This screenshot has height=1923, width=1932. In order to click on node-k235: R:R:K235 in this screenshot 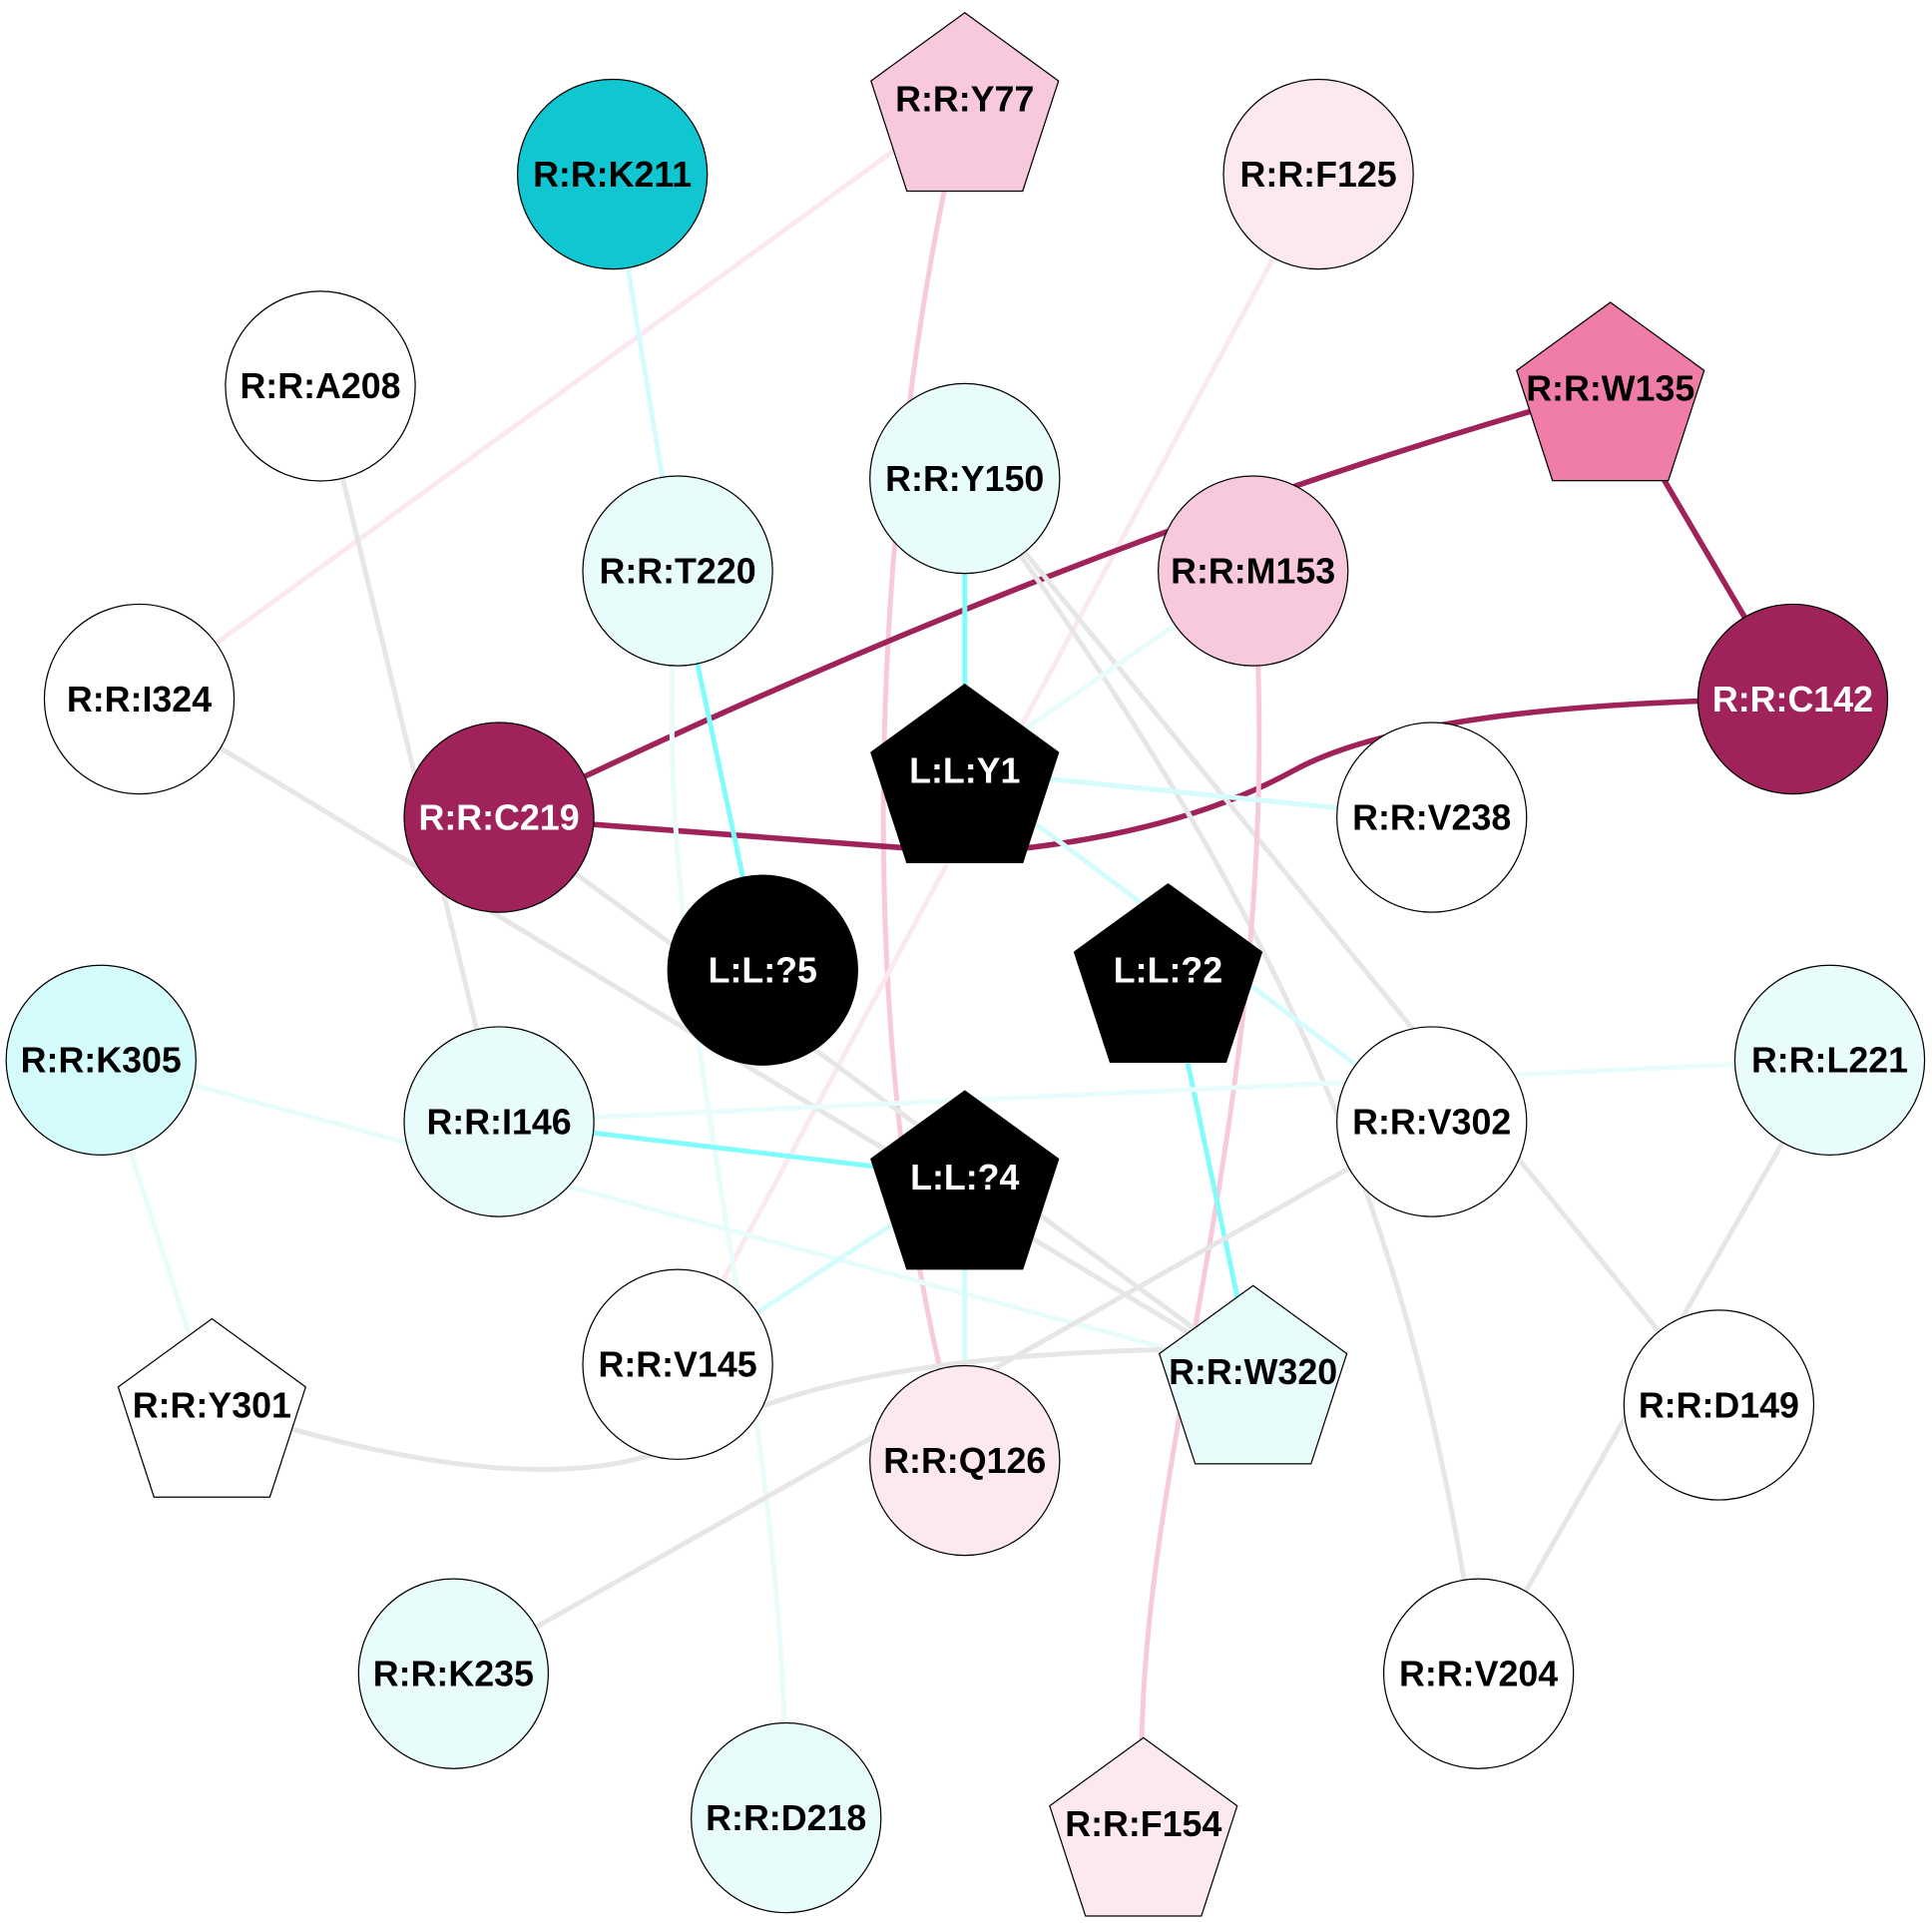, I will do `click(453, 1673)`.